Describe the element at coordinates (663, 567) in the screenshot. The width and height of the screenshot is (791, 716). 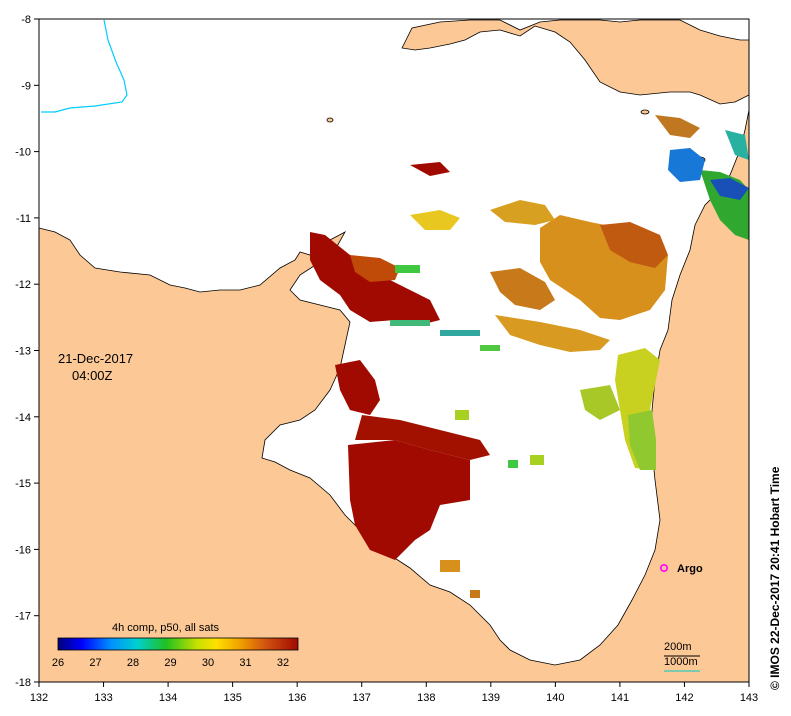
I see `argo-marker` at that location.